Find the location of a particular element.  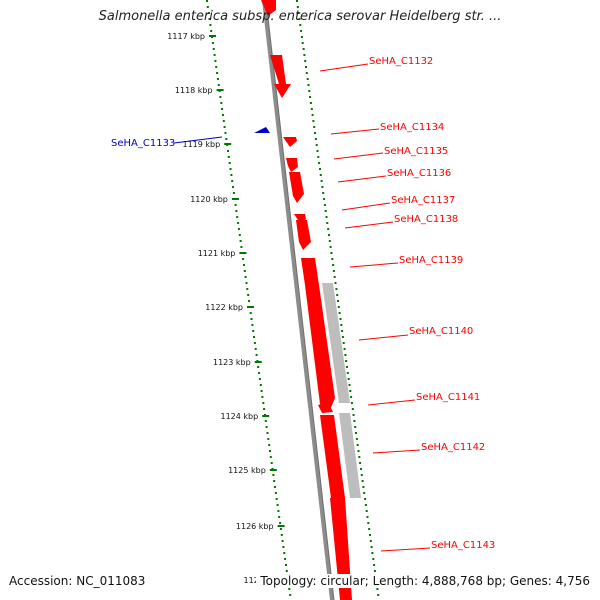

kbp-label: 1124 kbp is located at coordinates (239, 416).